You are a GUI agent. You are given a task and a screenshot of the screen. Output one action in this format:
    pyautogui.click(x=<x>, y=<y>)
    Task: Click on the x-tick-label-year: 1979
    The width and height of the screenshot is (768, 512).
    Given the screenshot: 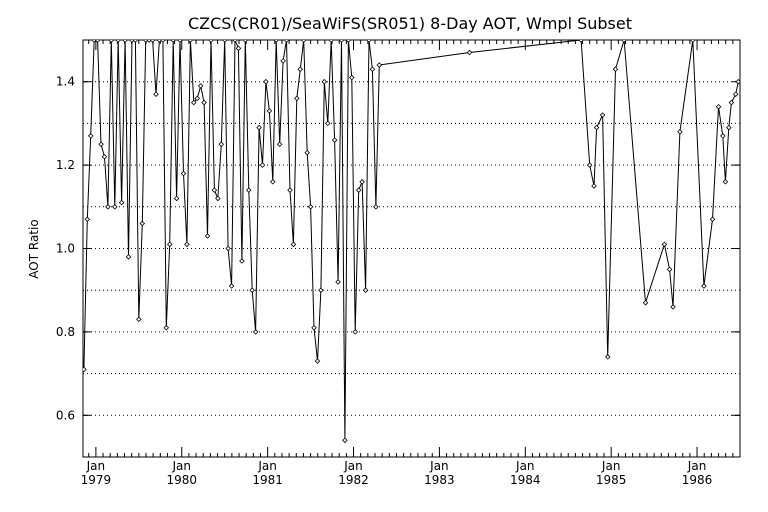 What is the action you would take?
    pyautogui.click(x=96, y=480)
    